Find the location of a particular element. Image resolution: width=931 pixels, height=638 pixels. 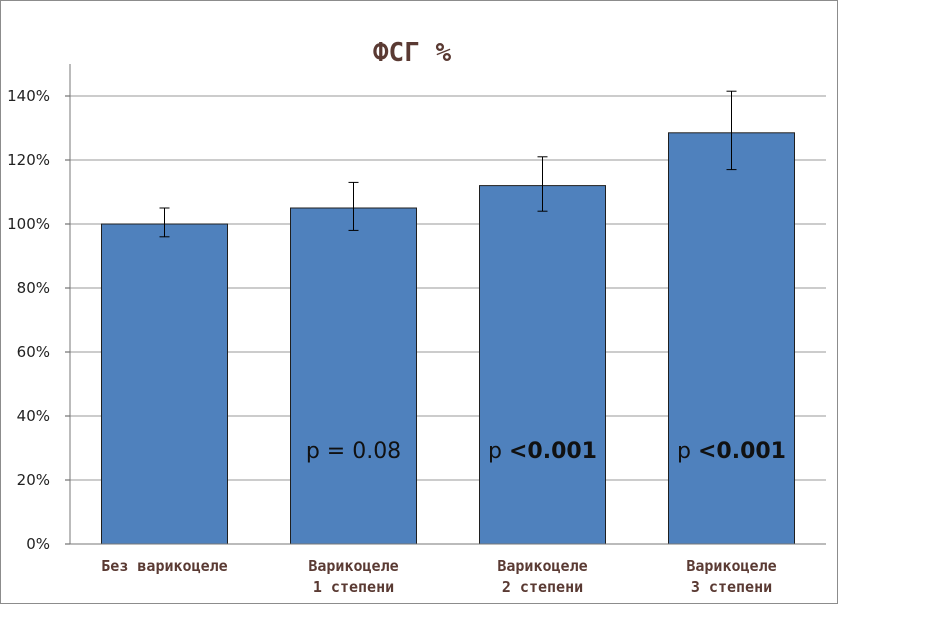

x-tick-label: Без варикоцеле is located at coordinates (164, 566).